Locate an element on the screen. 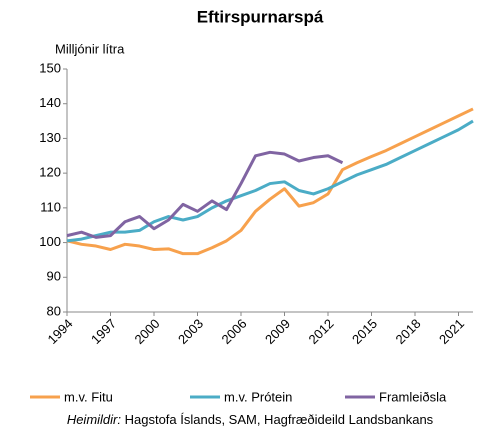 The height and width of the screenshot is (434, 501). x-tick-label: 2009 is located at coordinates (277, 331).